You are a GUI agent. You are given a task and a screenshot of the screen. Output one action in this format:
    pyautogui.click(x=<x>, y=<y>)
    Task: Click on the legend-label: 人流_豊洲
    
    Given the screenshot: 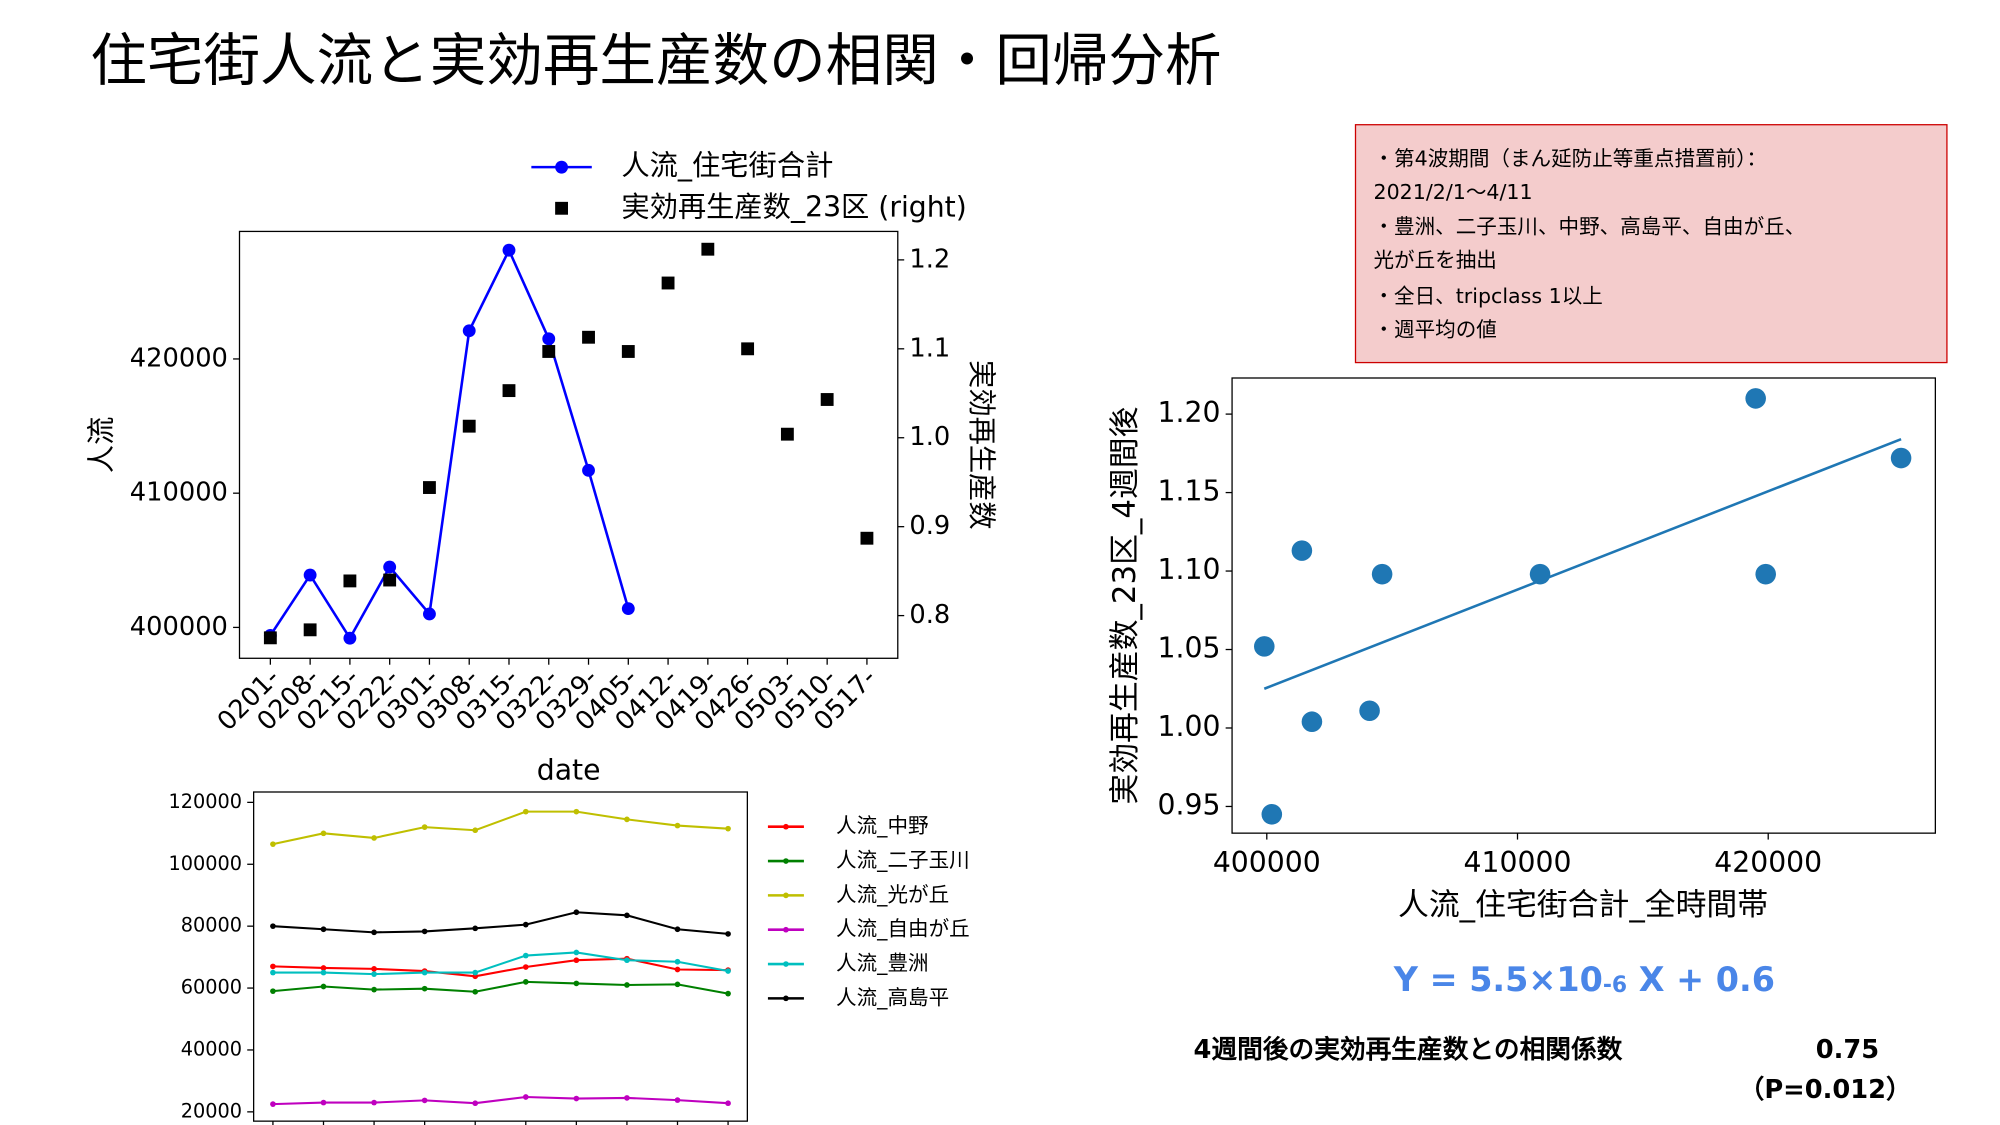 What is the action you would take?
    pyautogui.click(x=882, y=963)
    